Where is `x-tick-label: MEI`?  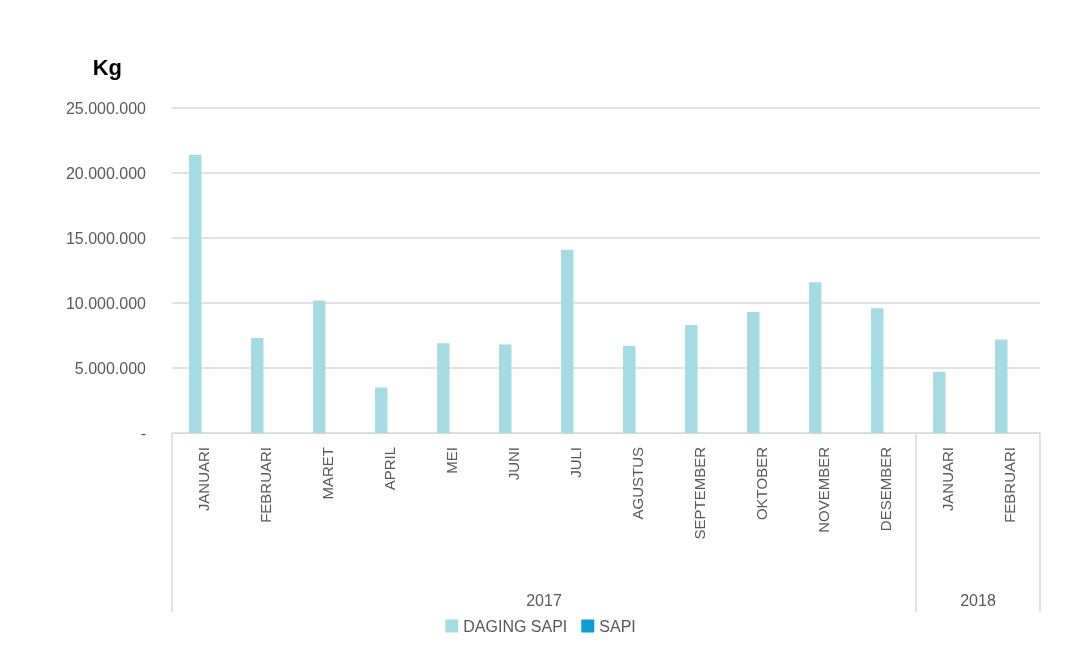
x-tick-label: MEI is located at coordinates (451, 460).